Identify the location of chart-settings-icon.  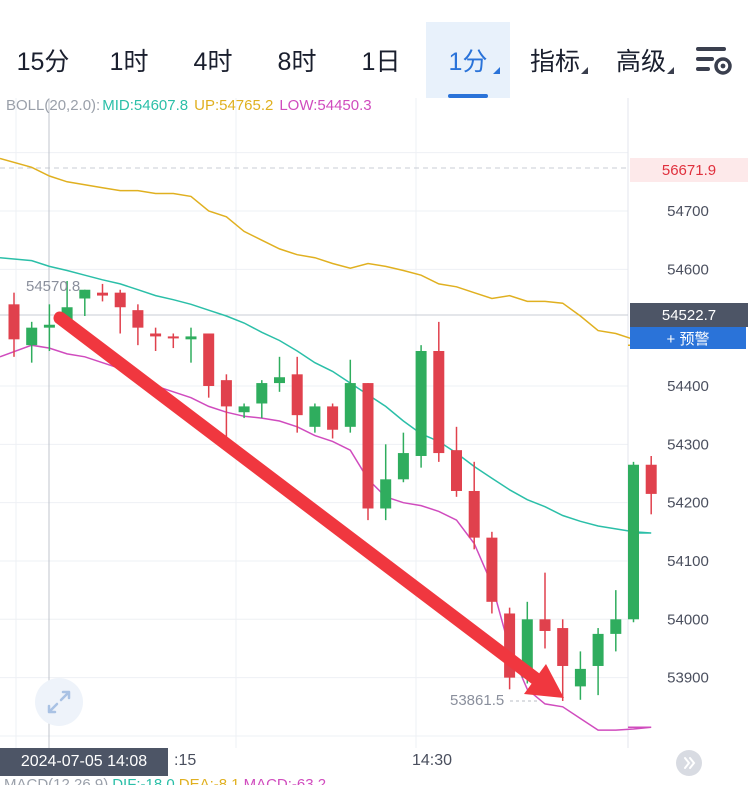
(713, 61).